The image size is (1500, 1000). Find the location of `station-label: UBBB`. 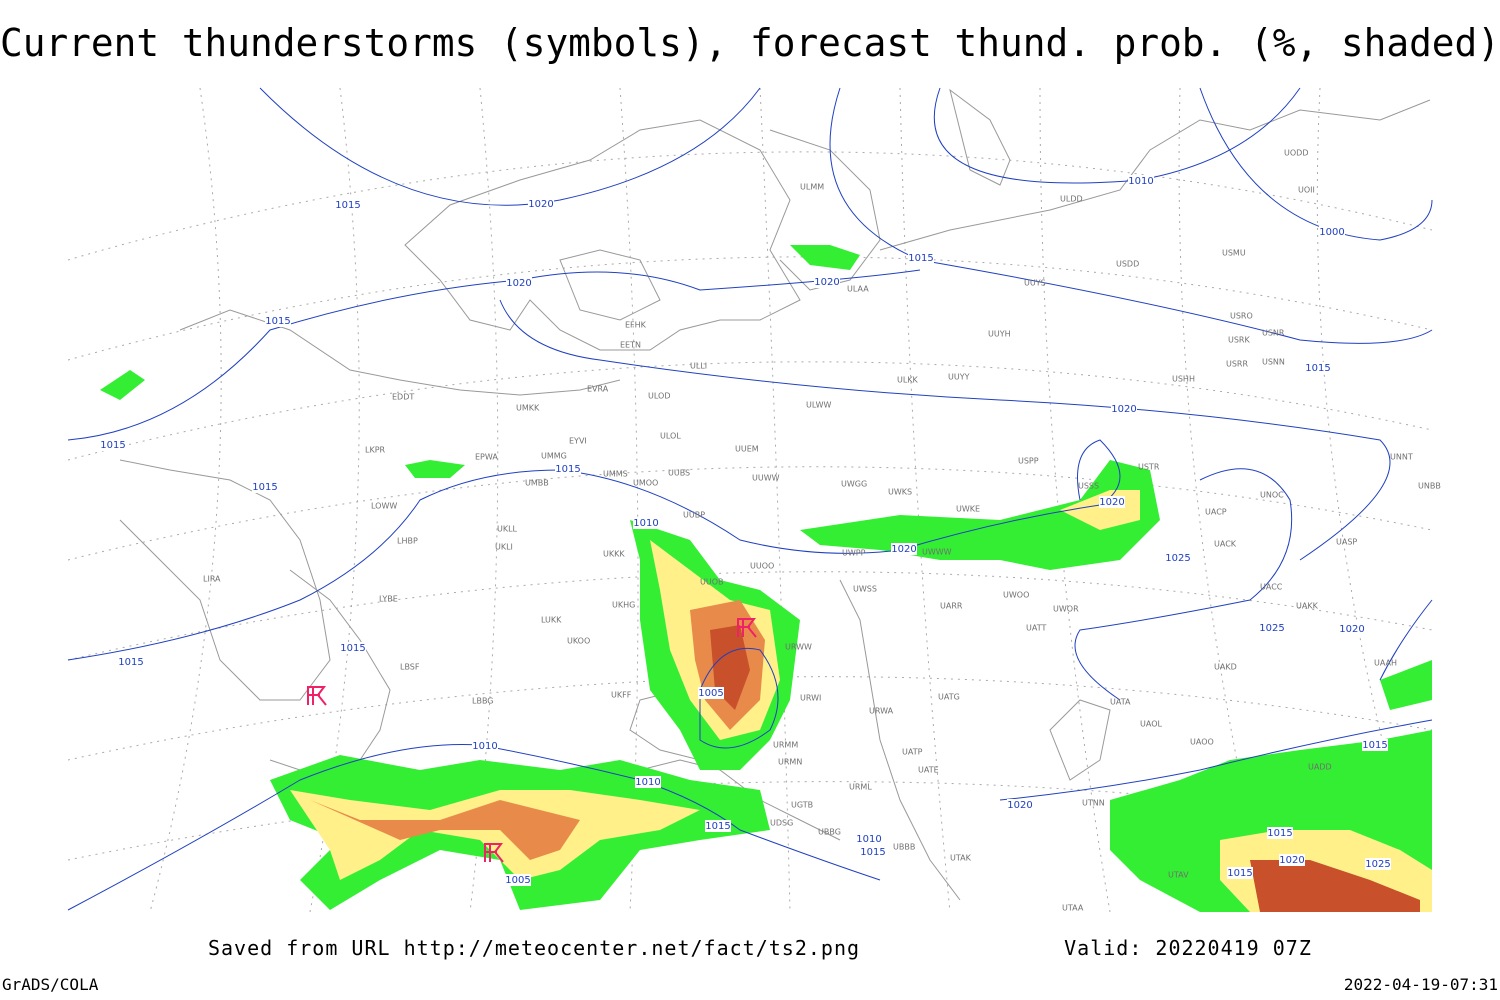

station-label: UBBB is located at coordinates (904, 847).